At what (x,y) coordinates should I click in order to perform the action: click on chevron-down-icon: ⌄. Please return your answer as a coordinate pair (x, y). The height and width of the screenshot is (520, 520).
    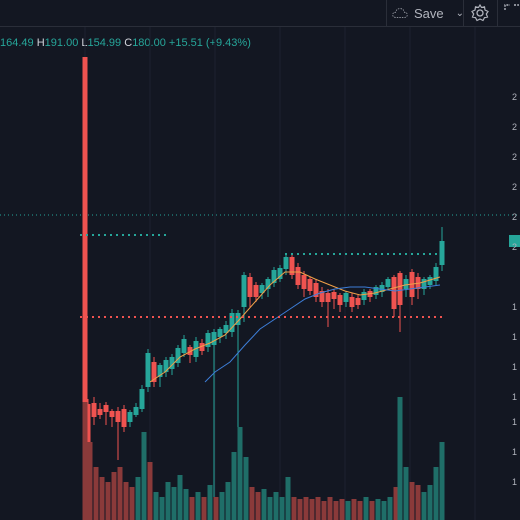
    Looking at the image, I should click on (459, 13).